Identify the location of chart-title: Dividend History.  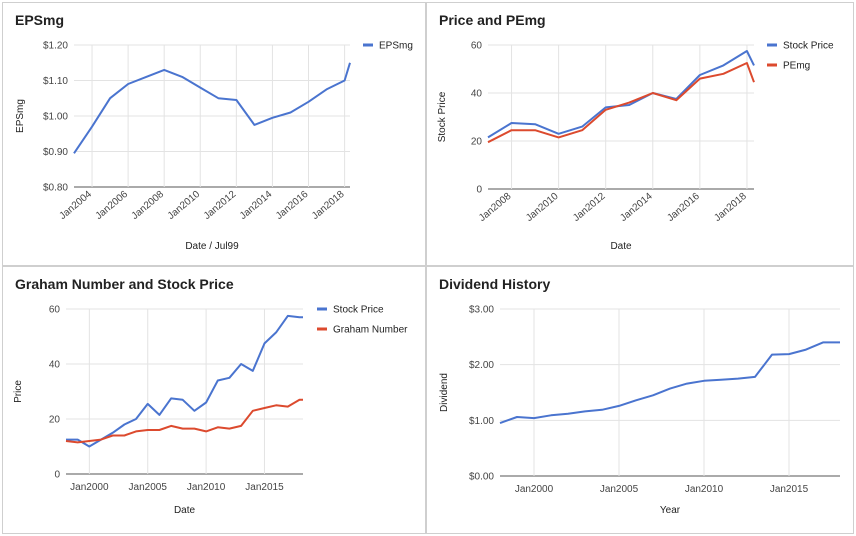
(494, 284).